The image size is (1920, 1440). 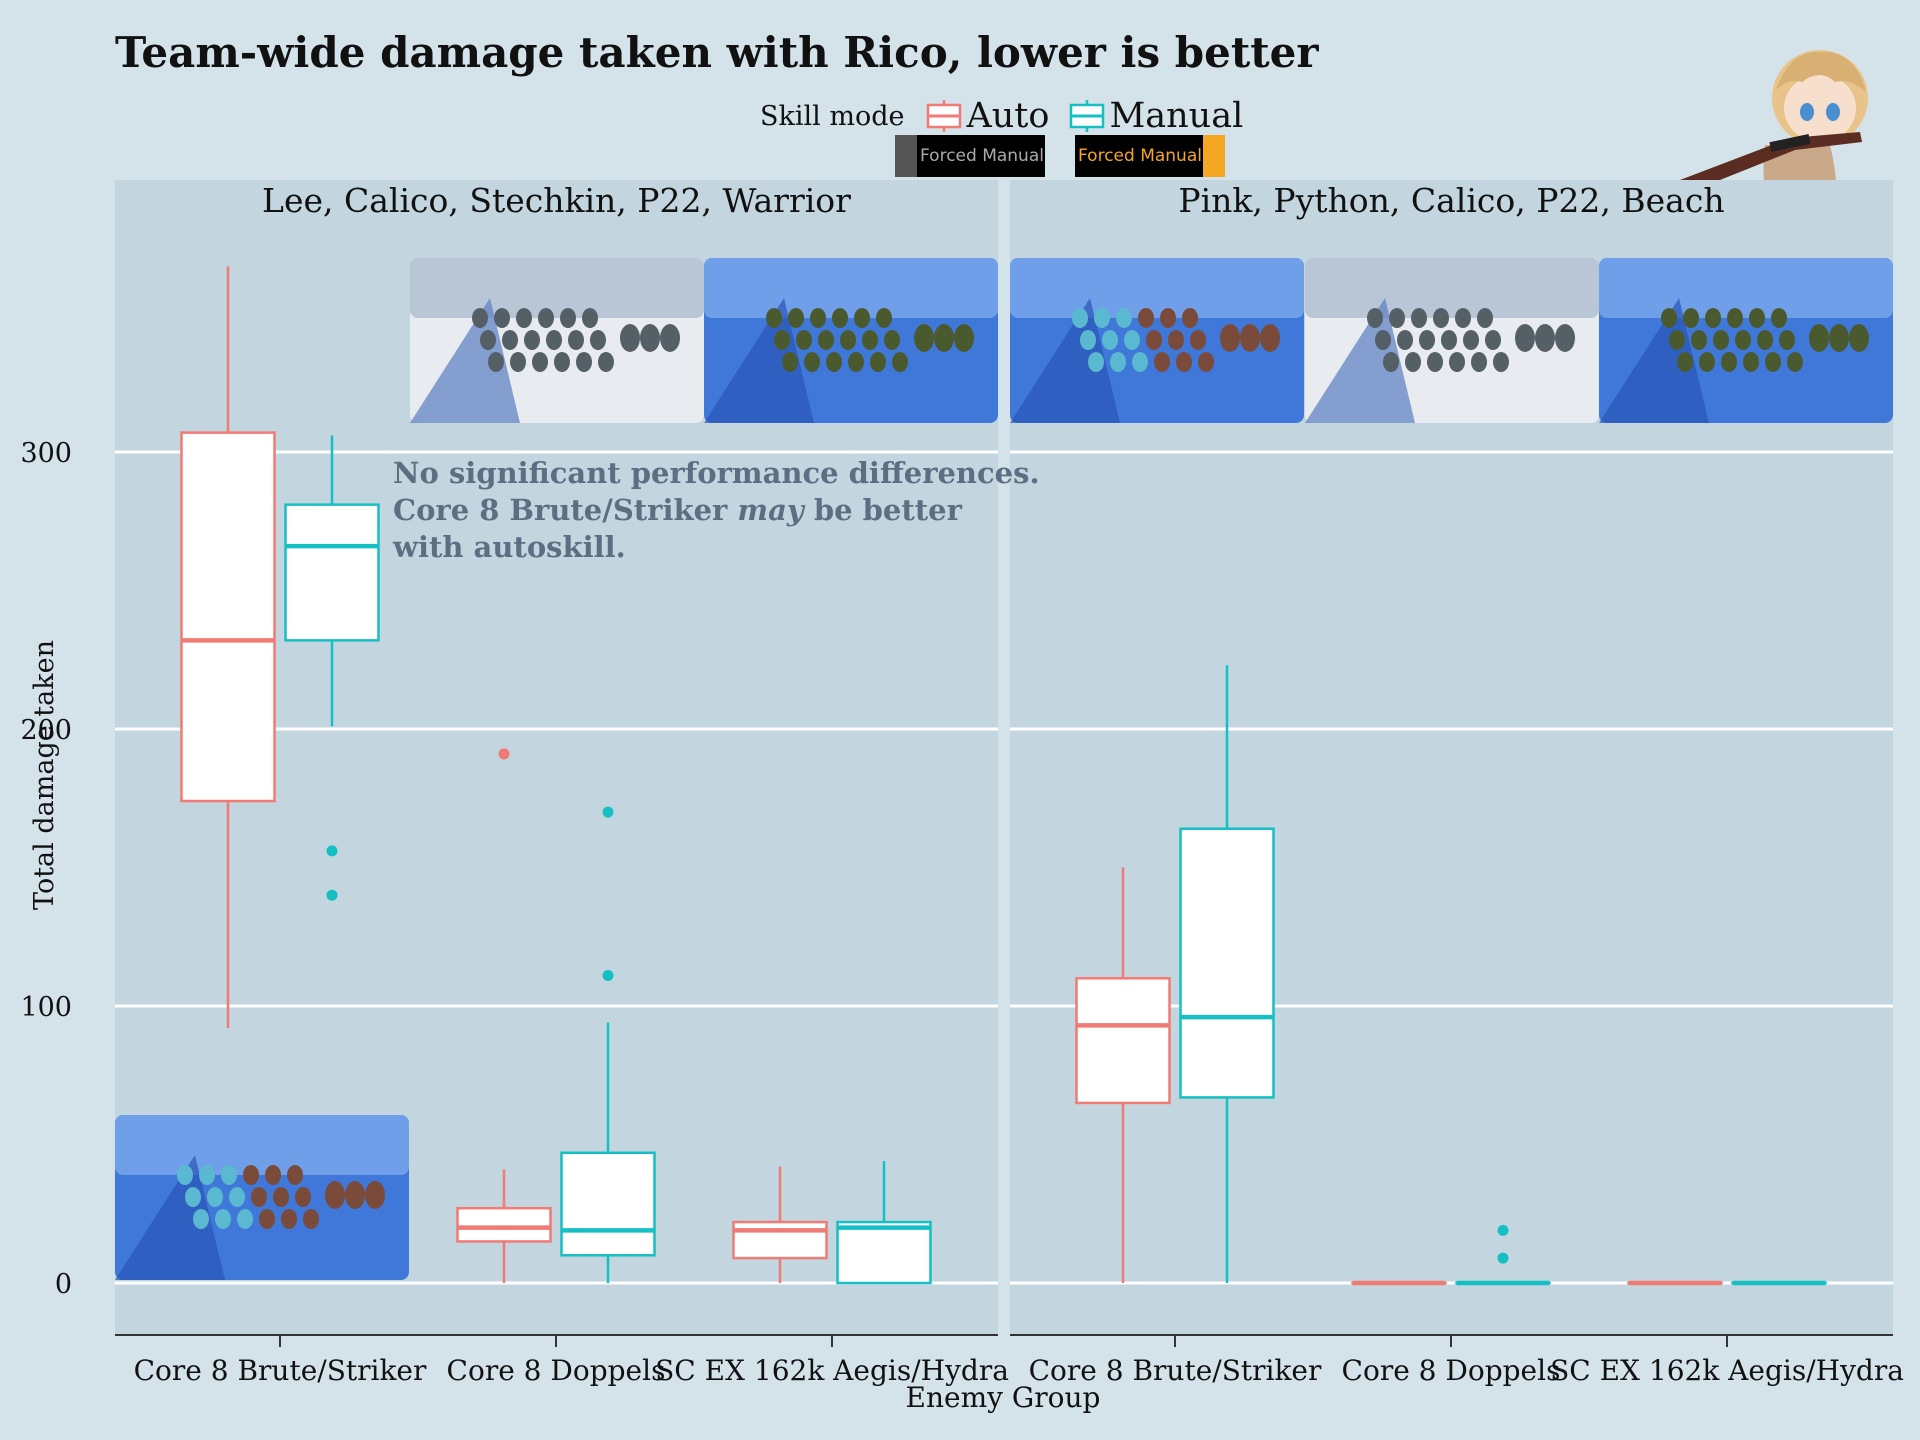 I want to click on box-1-2-auto, so click(x=504, y=1015).